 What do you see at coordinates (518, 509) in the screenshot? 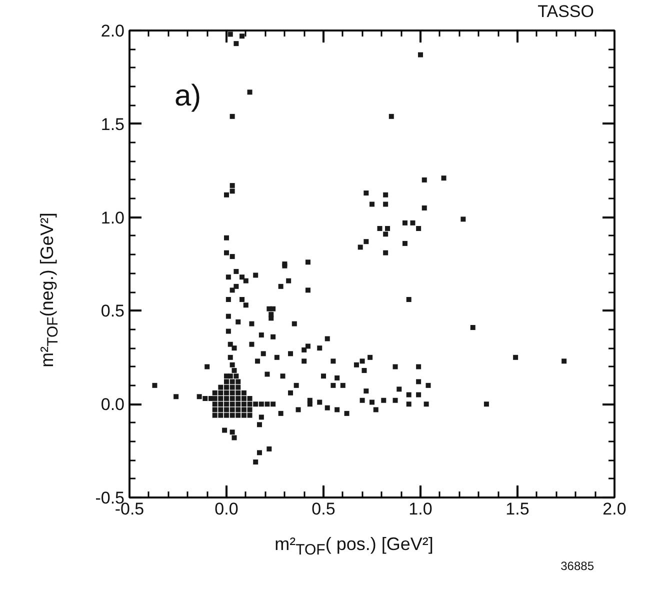
I see `x-tick-label: 1.5` at bounding box center [518, 509].